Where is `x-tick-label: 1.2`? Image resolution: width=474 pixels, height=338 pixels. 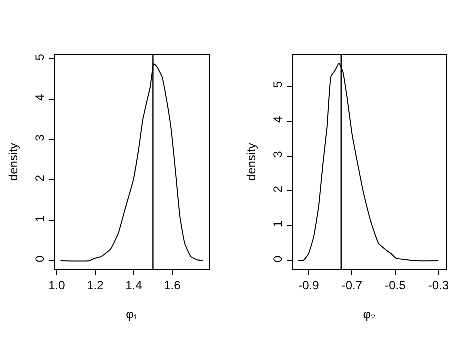 x-tick-label: 1.2 is located at coordinates (95, 285).